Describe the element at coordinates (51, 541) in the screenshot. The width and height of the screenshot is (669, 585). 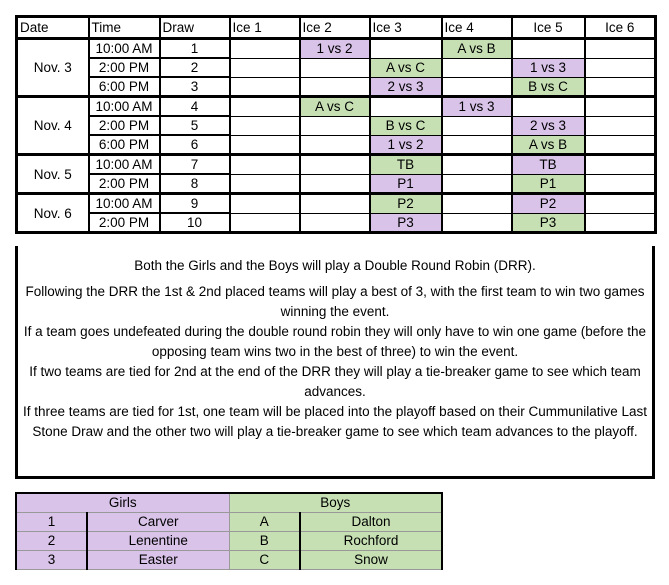
I see `girls-seed: 2` at that location.